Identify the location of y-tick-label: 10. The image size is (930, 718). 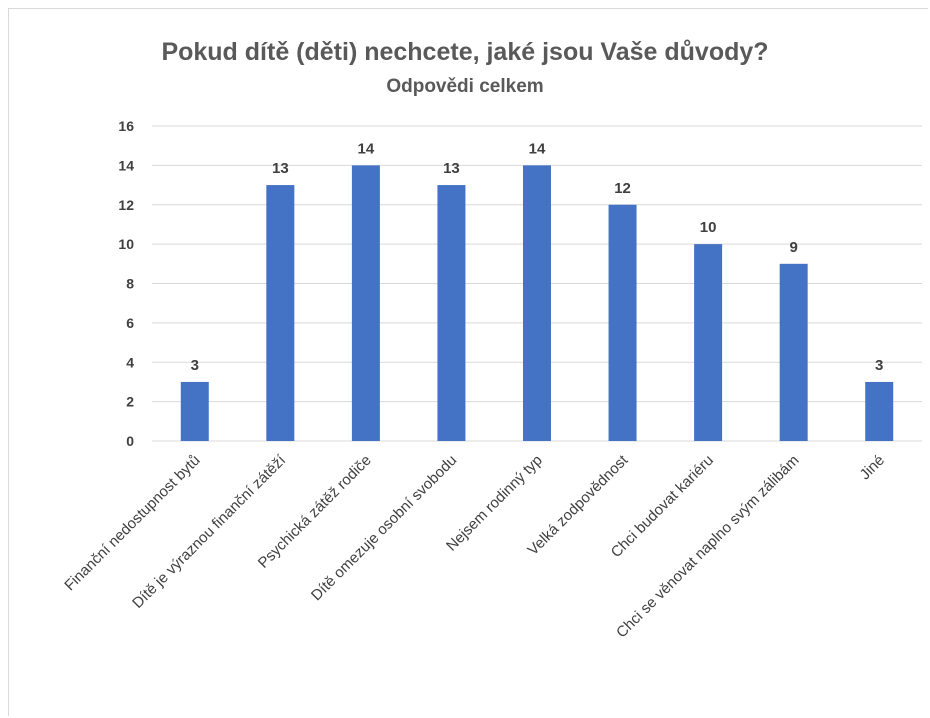
(126, 244).